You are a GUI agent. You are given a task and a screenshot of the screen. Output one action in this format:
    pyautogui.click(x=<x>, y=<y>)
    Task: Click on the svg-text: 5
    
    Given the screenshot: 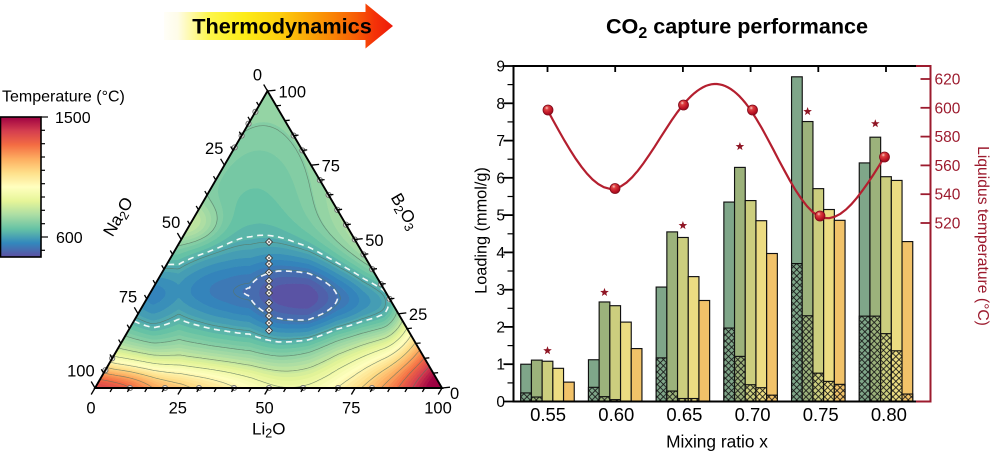 What is the action you would take?
    pyautogui.click(x=500, y=216)
    